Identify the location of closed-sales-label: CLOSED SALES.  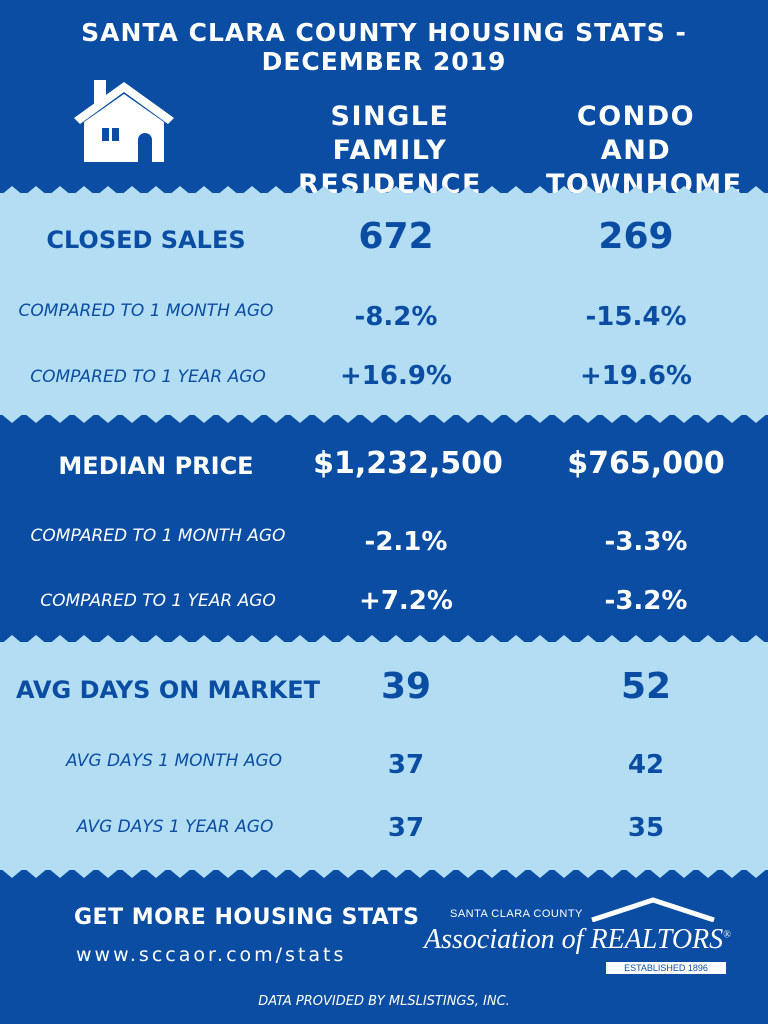
(146, 240).